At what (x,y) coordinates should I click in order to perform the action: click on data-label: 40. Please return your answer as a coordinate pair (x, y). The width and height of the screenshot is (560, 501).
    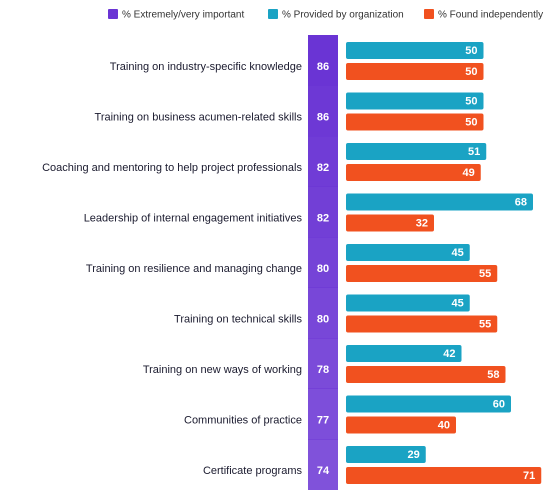
    Looking at the image, I should click on (444, 425).